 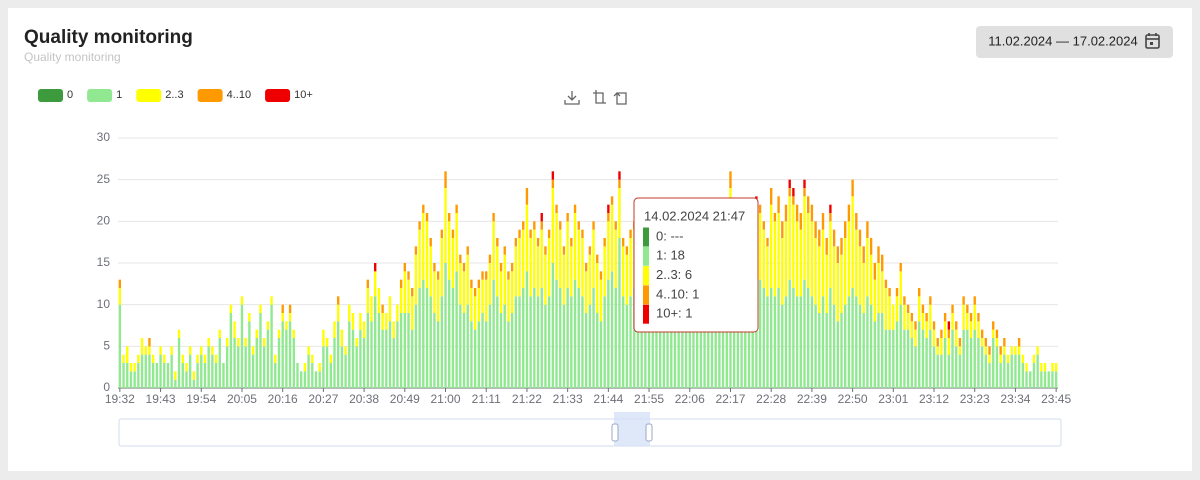 What do you see at coordinates (104, 179) in the screenshot?
I see `y-tick-label: 25` at bounding box center [104, 179].